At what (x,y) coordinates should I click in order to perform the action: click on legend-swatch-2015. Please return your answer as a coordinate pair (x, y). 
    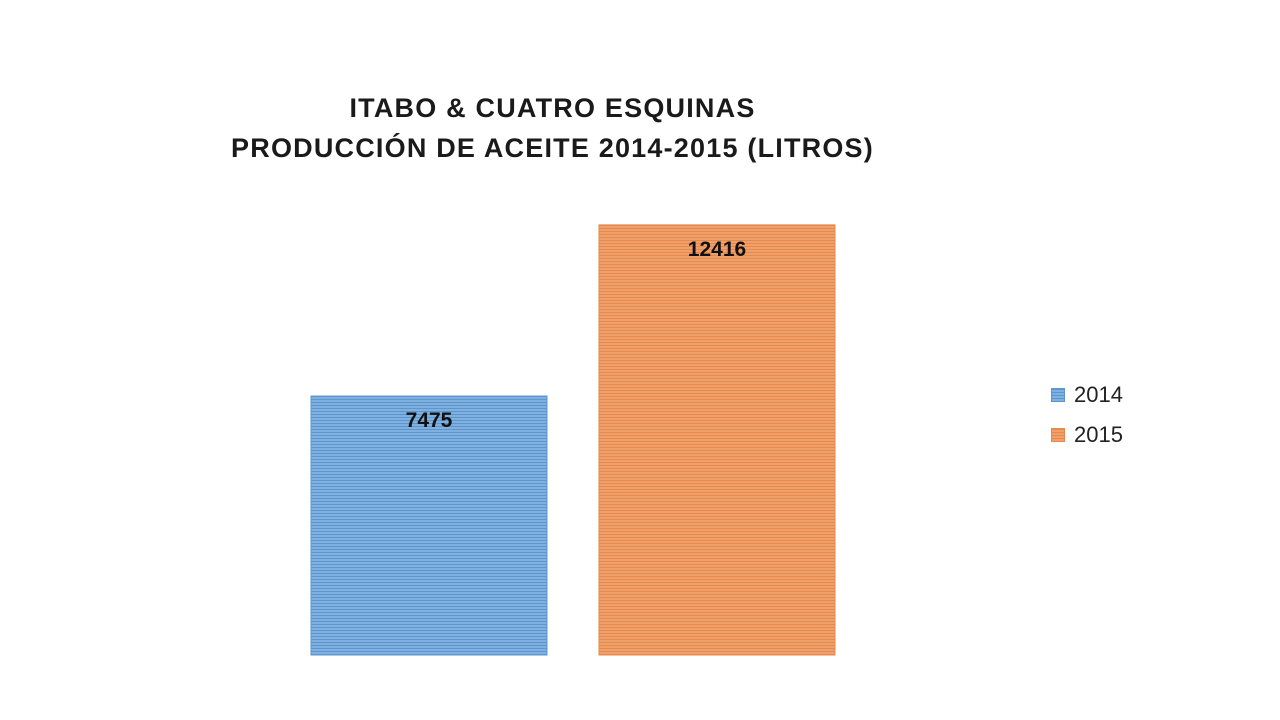
    Looking at the image, I should click on (1058, 435).